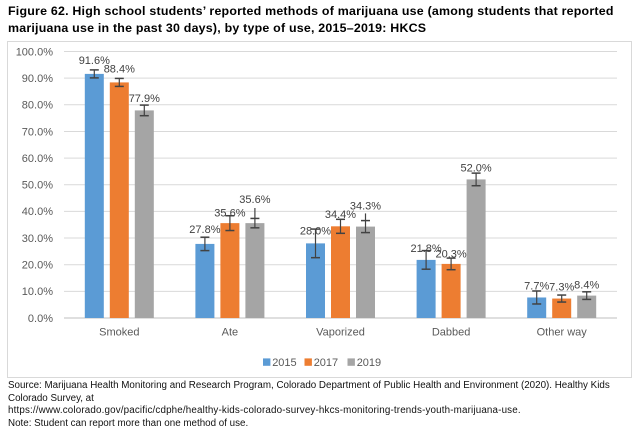 The height and width of the screenshot is (434, 638). Describe the element at coordinates (37, 292) in the screenshot. I see `svg-text: 10.0%` at that location.